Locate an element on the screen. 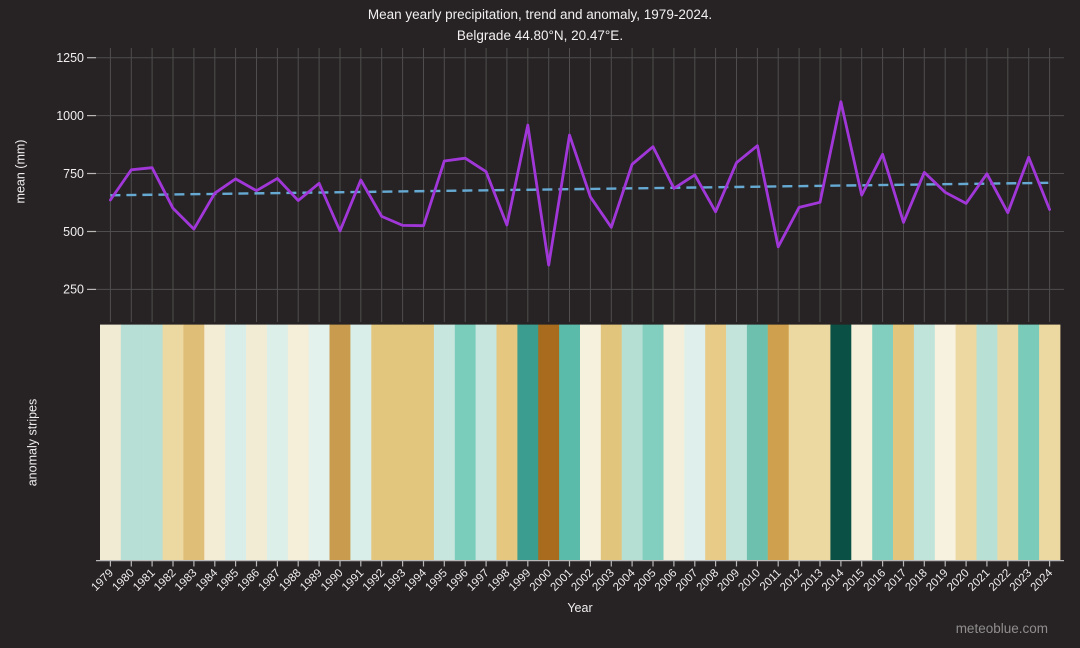 The image size is (1080, 648). x-tick-label: 1982 is located at coordinates (165, 580).